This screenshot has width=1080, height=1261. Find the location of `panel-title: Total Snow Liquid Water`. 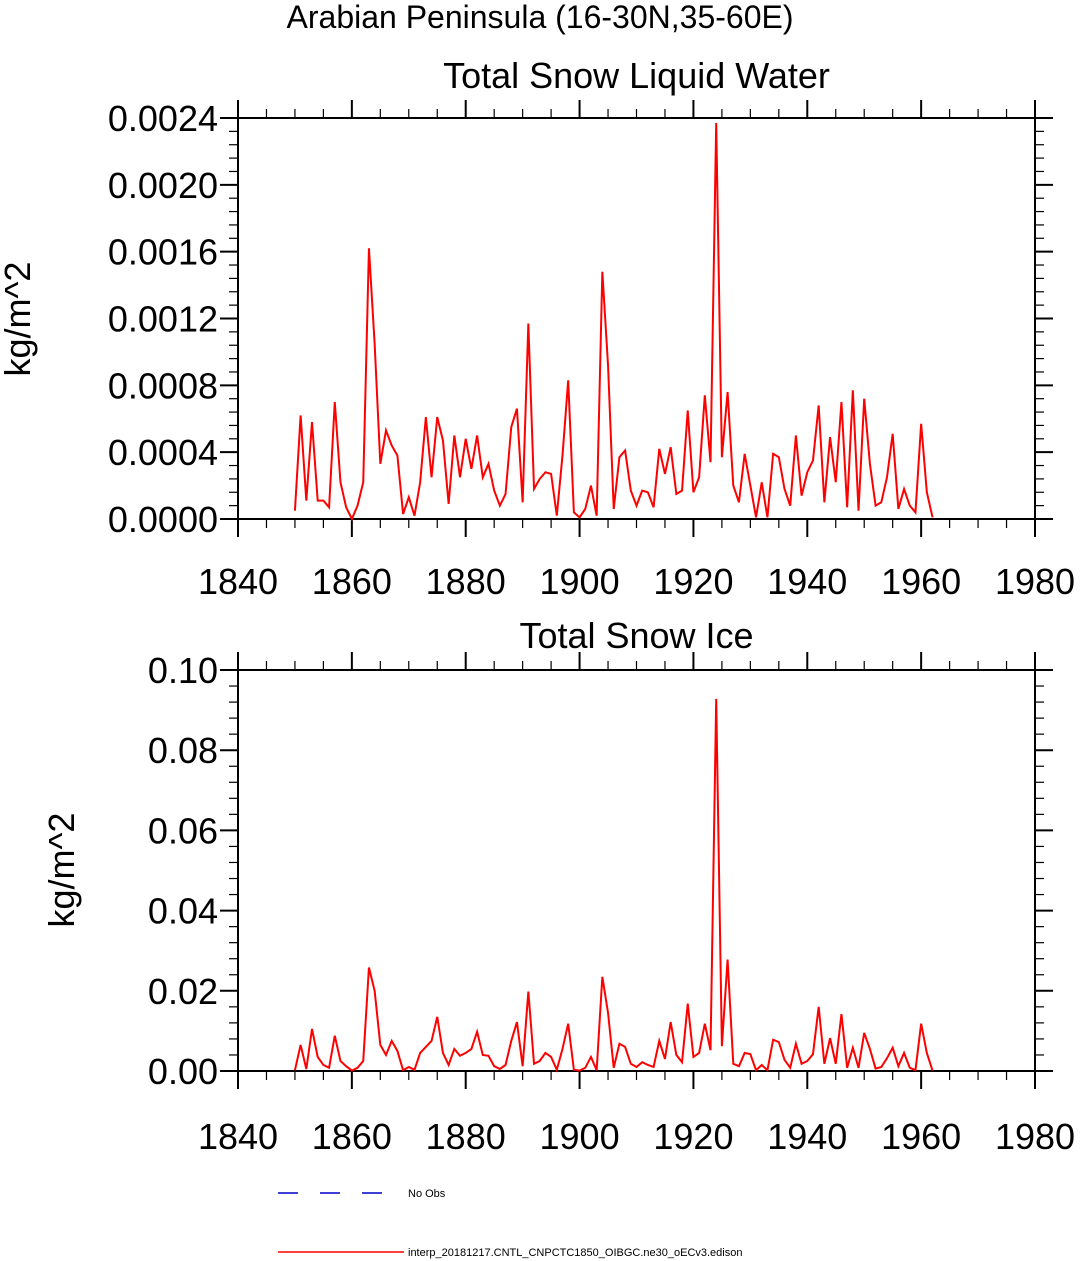

panel-title: Total Snow Liquid Water is located at coordinates (636, 75).